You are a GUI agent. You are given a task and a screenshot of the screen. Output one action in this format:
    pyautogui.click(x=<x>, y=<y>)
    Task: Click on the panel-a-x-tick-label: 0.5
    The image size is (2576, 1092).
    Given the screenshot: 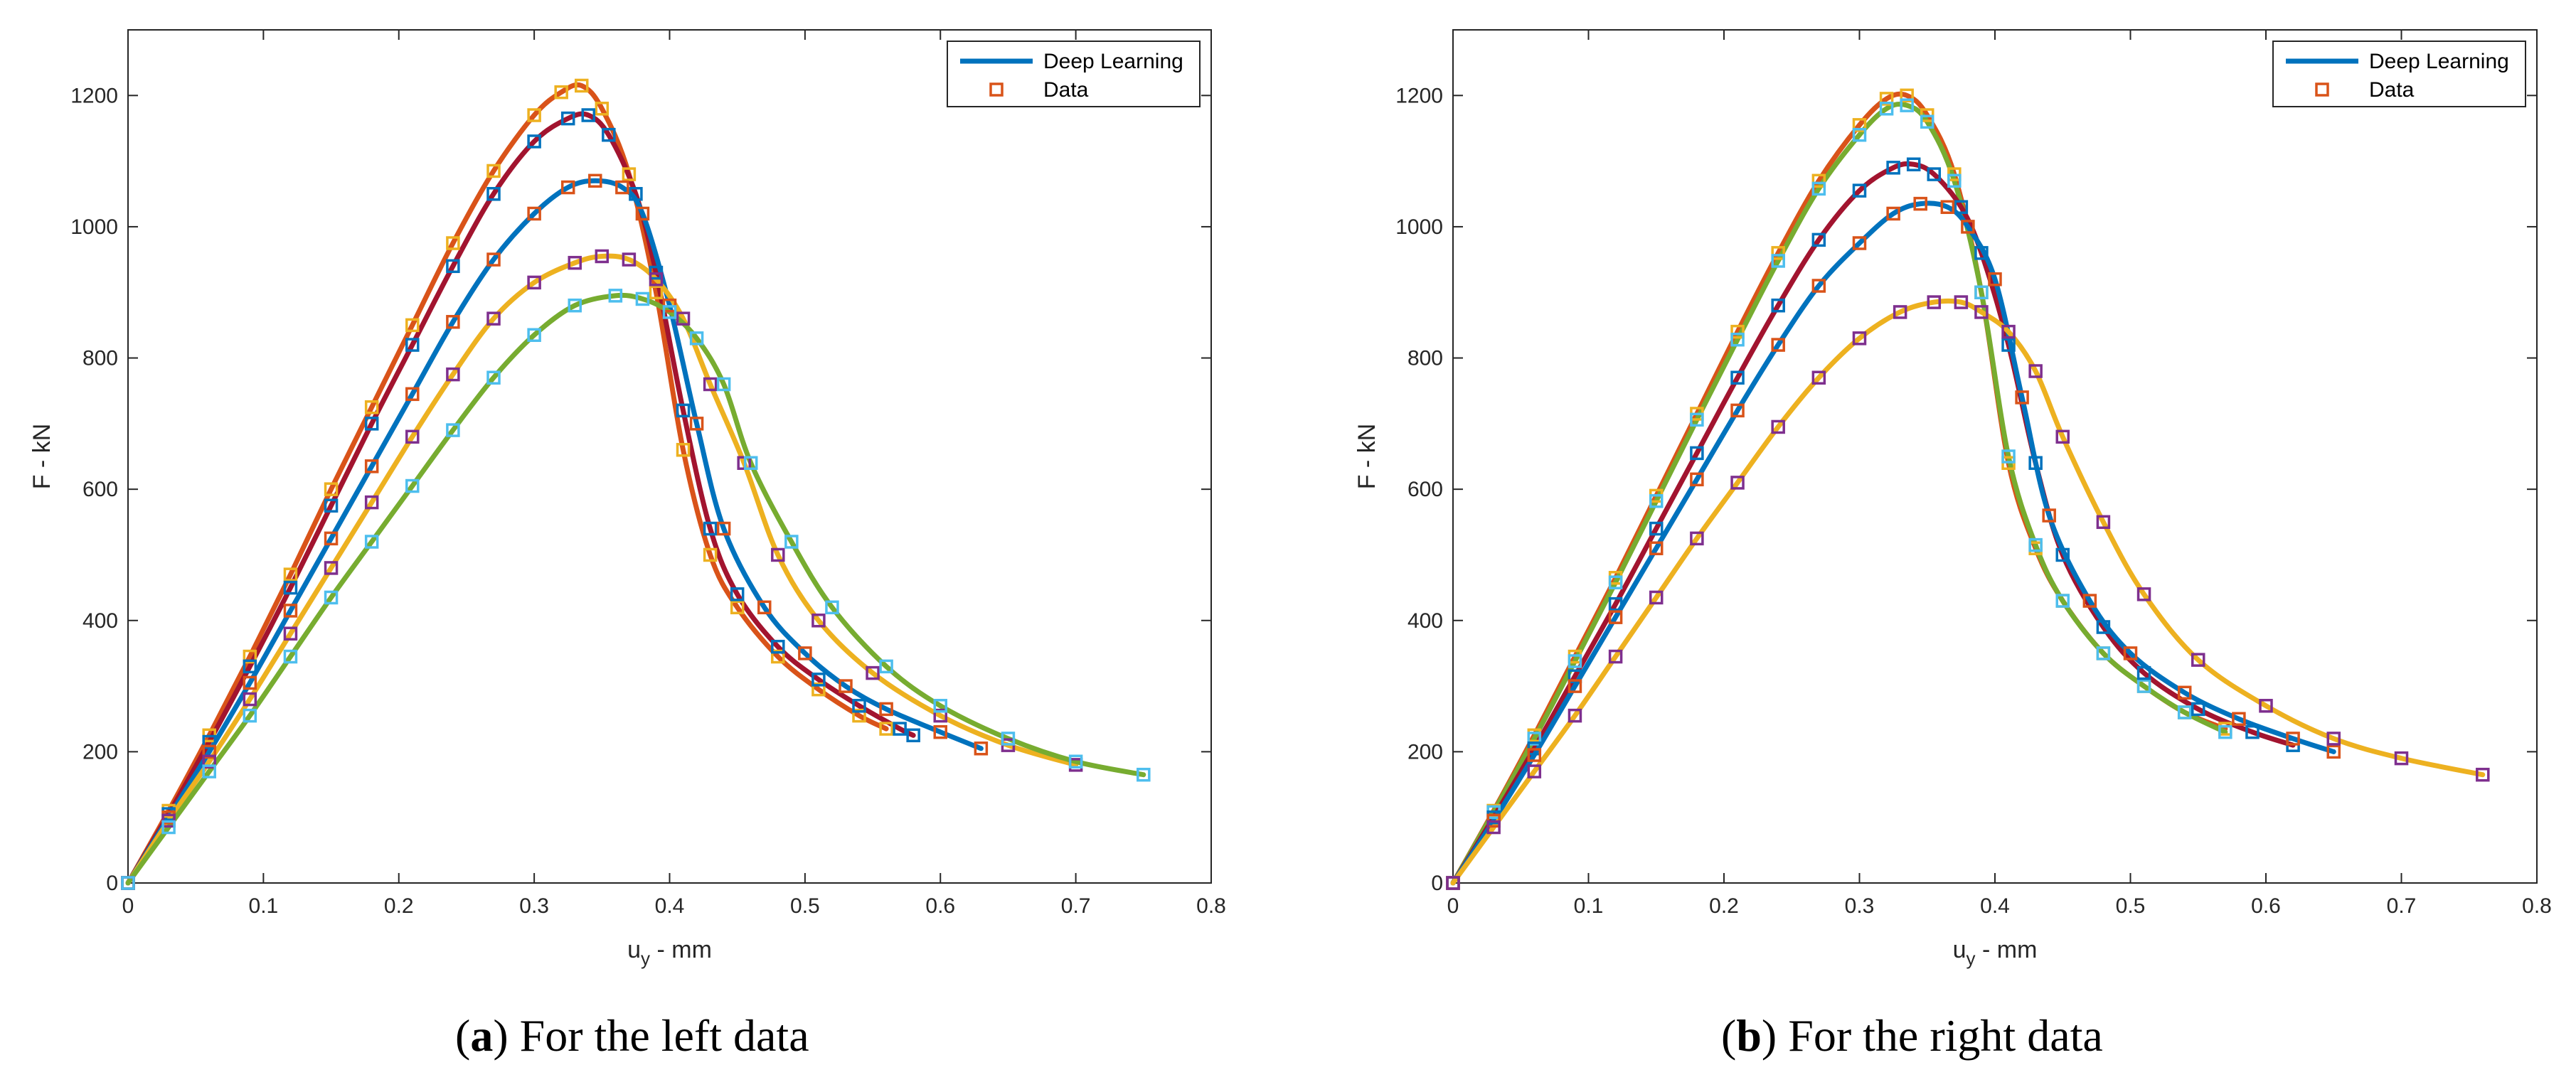 What is the action you would take?
    pyautogui.click(x=805, y=906)
    